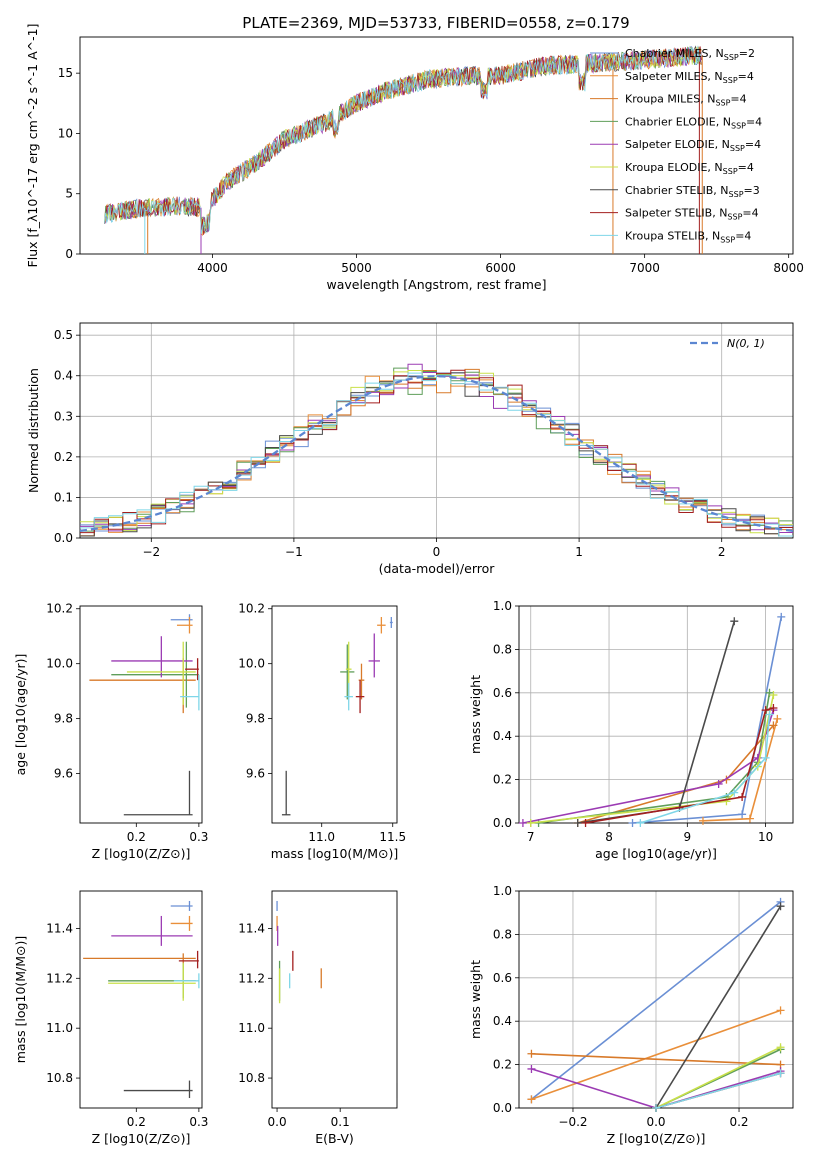  What do you see at coordinates (693, 145) in the screenshot?
I see `legend-label-4: Salpeter ELODIE, NSSP=4` at bounding box center [693, 145].